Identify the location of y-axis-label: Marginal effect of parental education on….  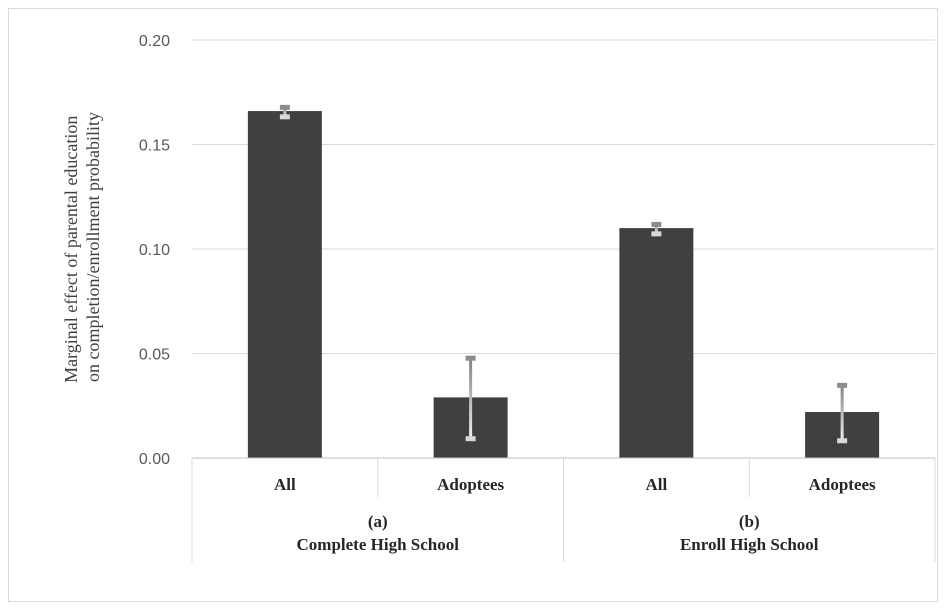
(82, 247).